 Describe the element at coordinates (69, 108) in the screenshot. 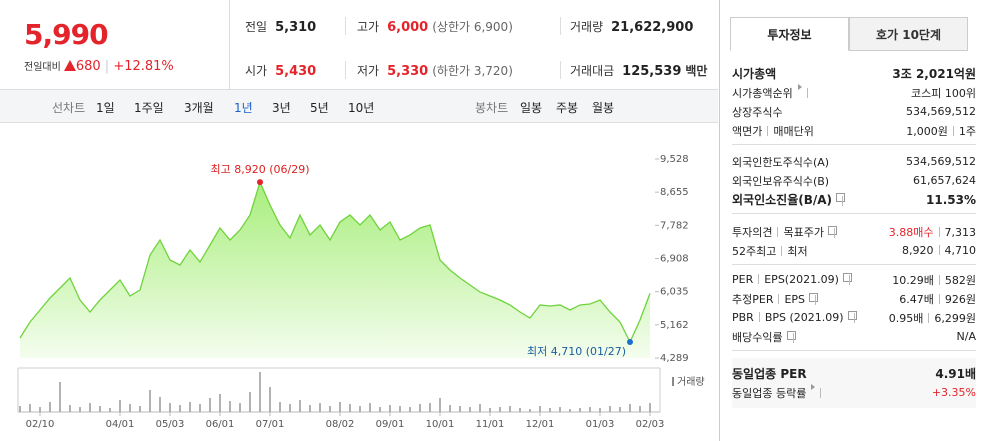

I see `line-chart-label: 선차트` at that location.